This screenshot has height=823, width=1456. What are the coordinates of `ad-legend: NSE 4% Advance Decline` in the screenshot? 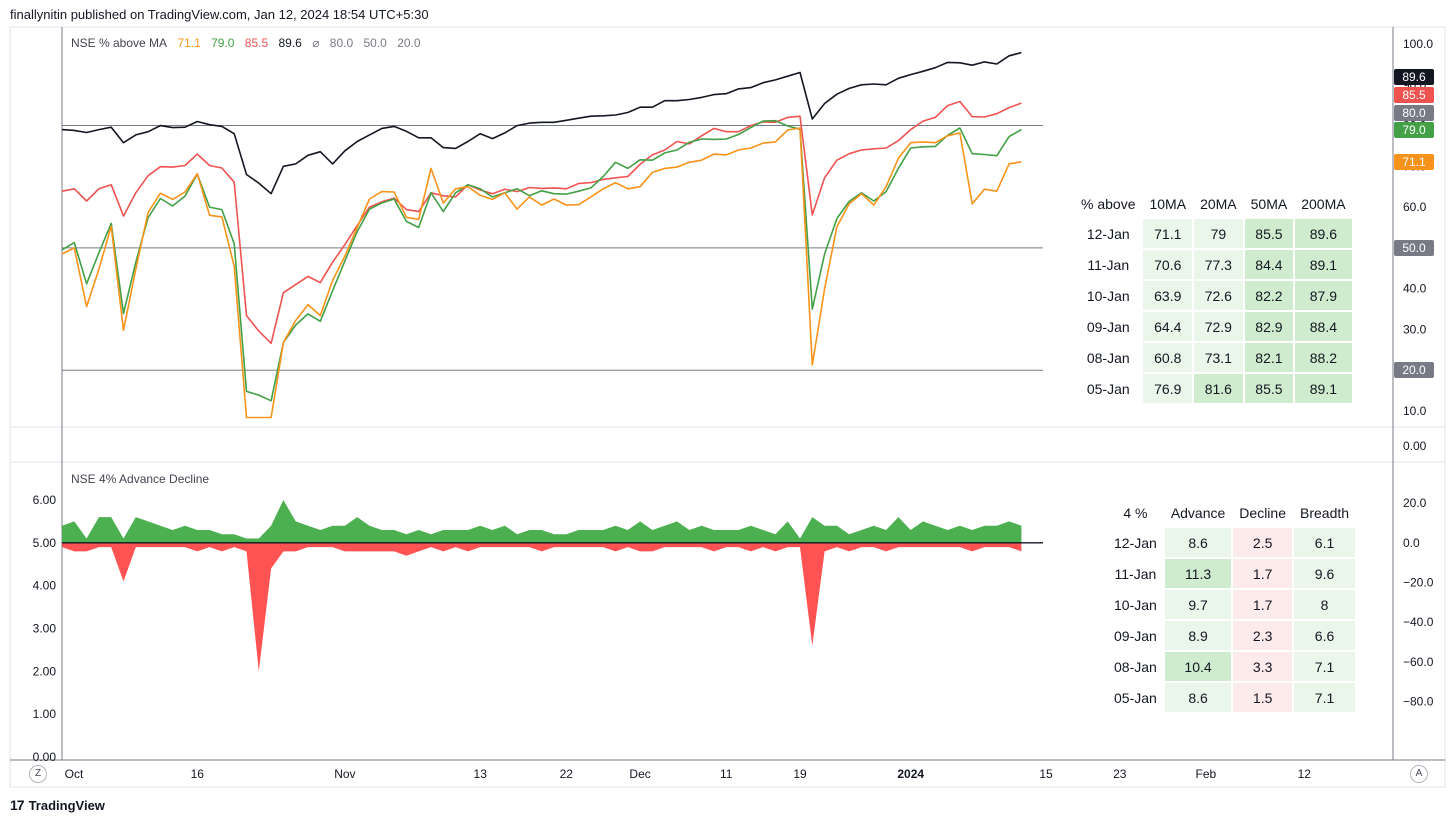 It's located at (143, 479).